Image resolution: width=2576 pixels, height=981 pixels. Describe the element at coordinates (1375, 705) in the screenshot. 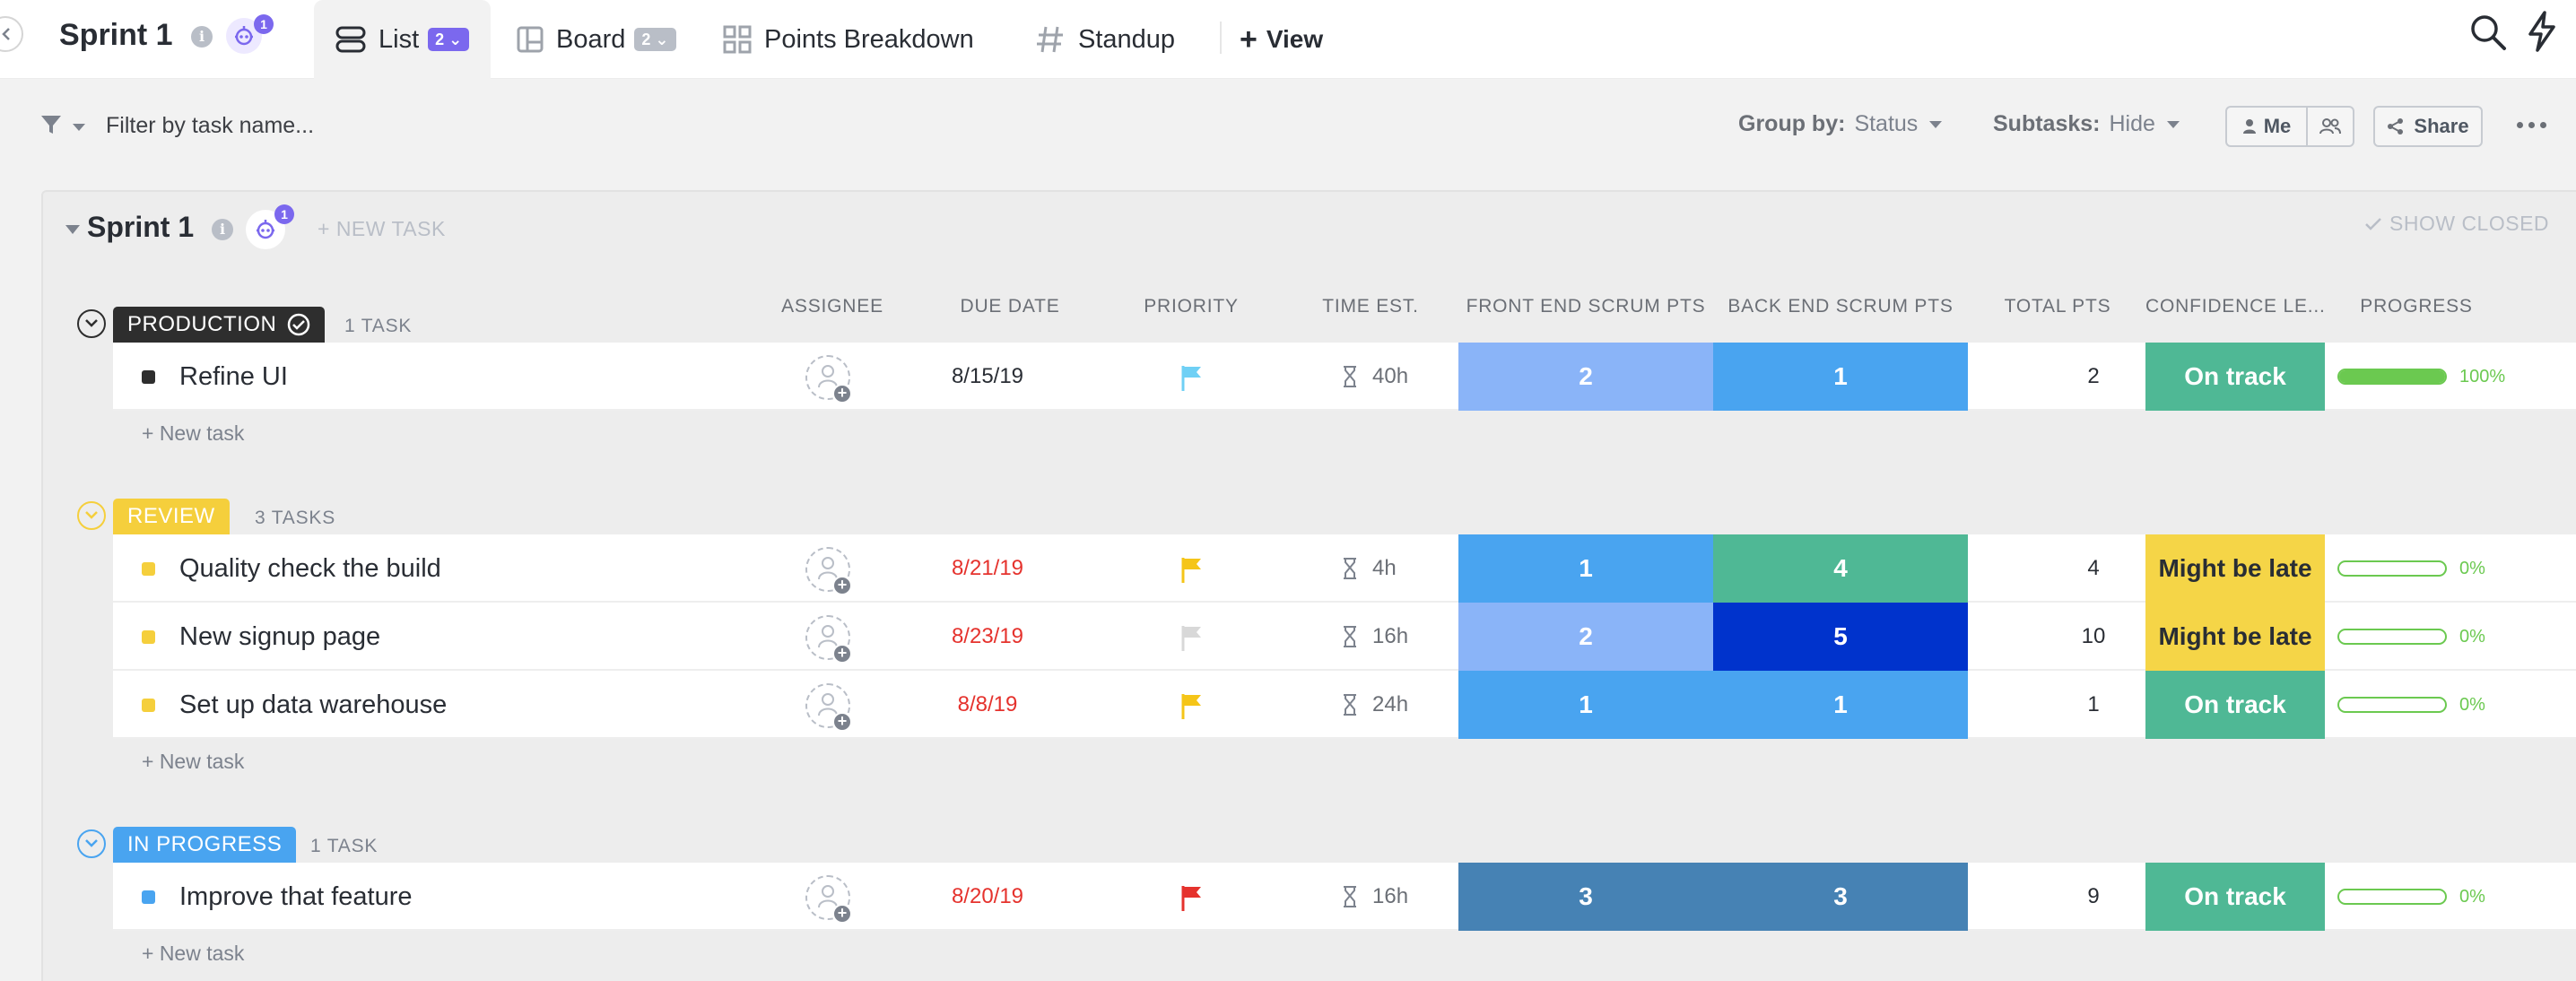

I see `time-estimate: 24h` at that location.